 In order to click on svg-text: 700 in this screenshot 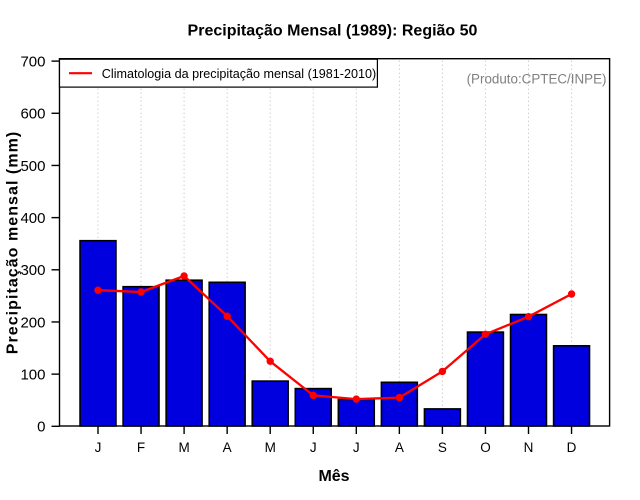, I will do `click(32, 61)`.